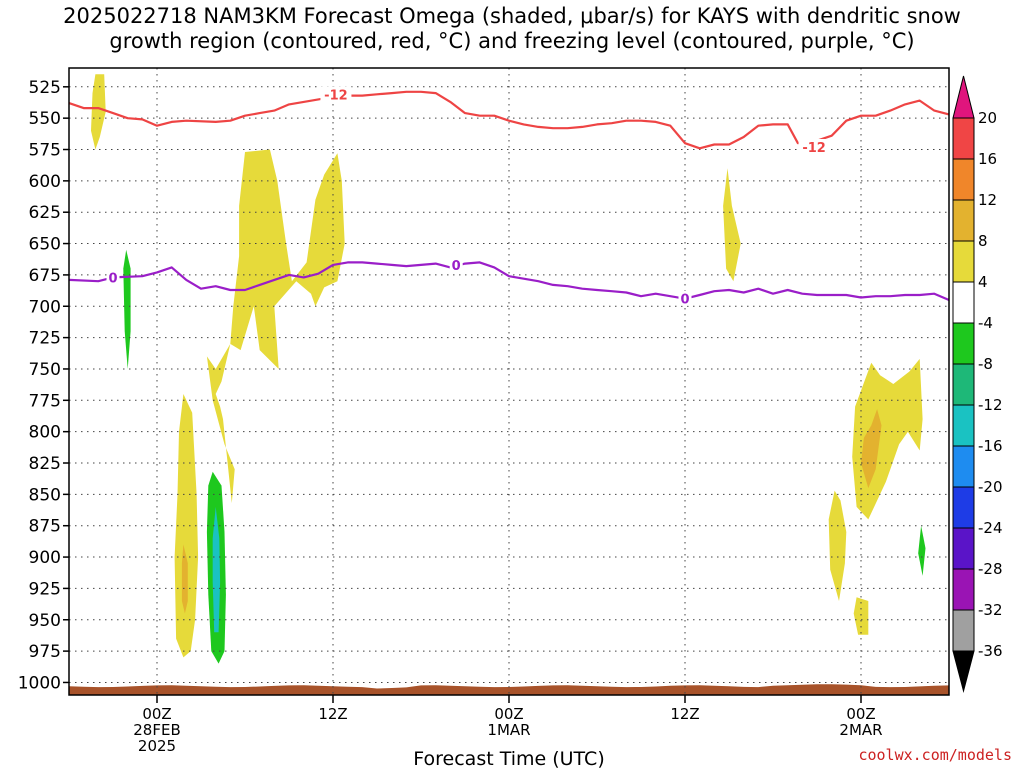  I want to click on y-tick-label: 600, so click(45, 182).